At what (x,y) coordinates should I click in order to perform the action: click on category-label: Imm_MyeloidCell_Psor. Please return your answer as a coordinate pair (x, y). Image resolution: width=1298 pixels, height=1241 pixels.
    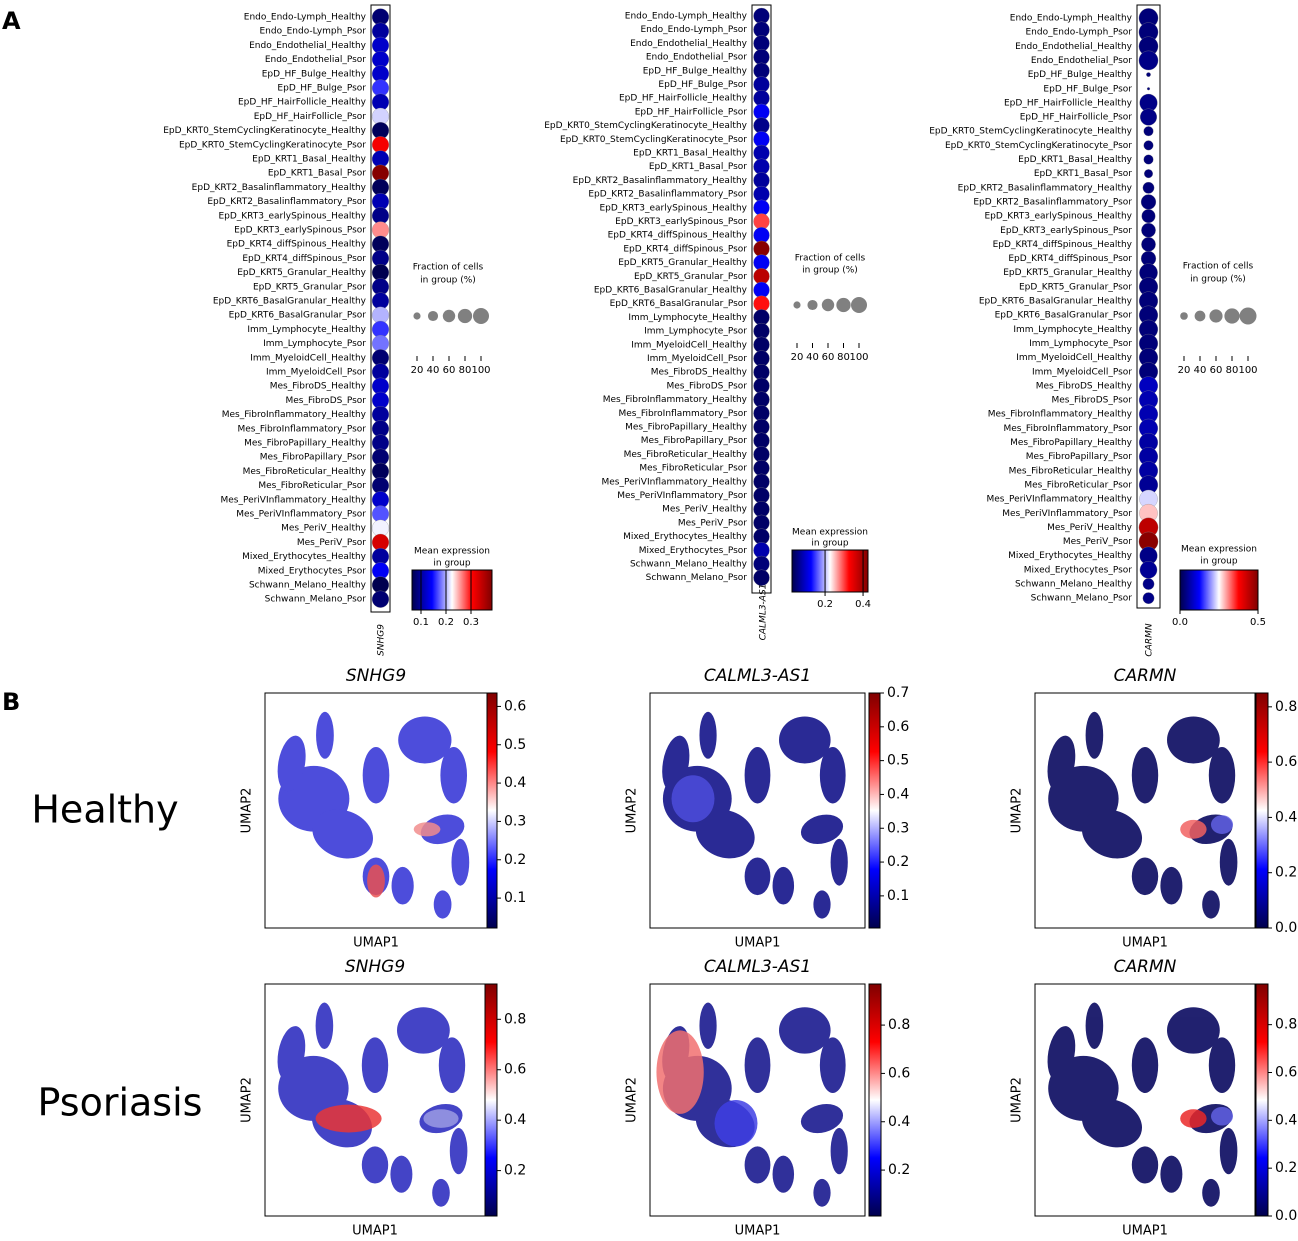
    Looking at the image, I should click on (1082, 372).